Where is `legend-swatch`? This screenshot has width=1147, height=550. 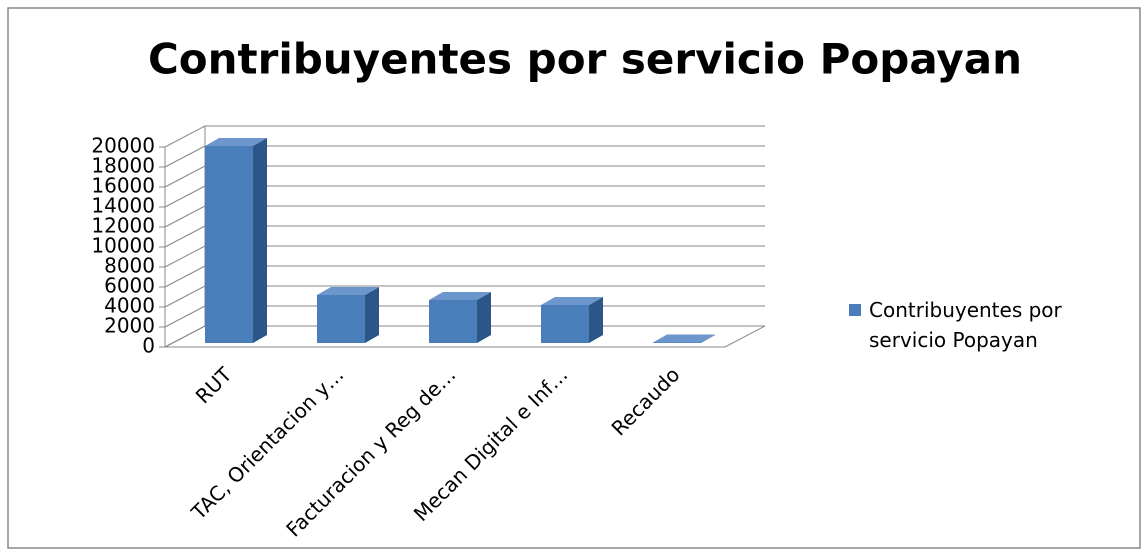
legend-swatch is located at coordinates (855, 310).